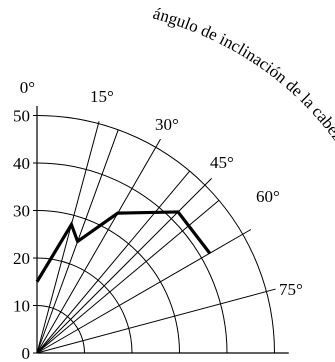 The width and height of the screenshot is (335, 362). I want to click on angle-label-0: 0°, so click(27, 87).